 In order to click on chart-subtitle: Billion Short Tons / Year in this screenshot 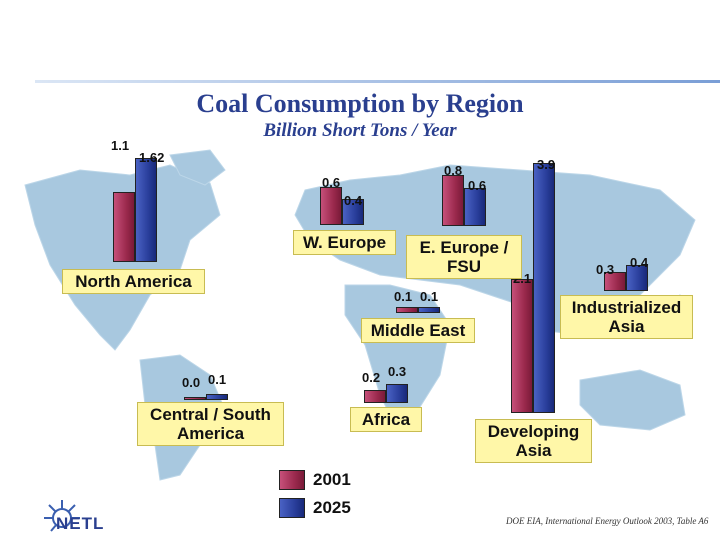, I will do `click(360, 130)`.